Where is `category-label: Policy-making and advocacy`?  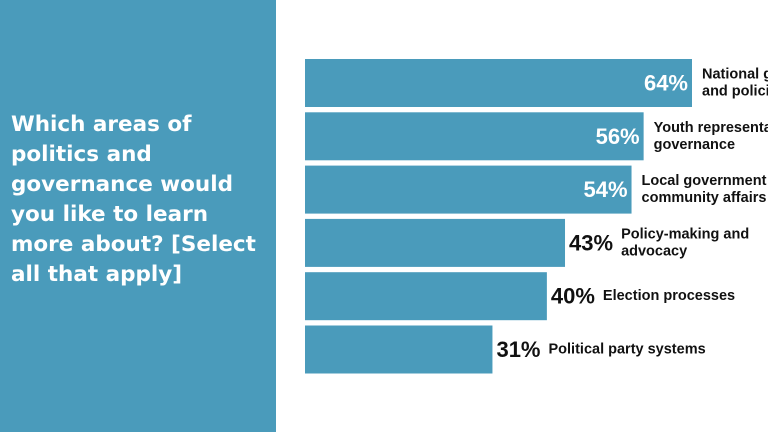
category-label: Policy-making and advocacy is located at coordinates (685, 242).